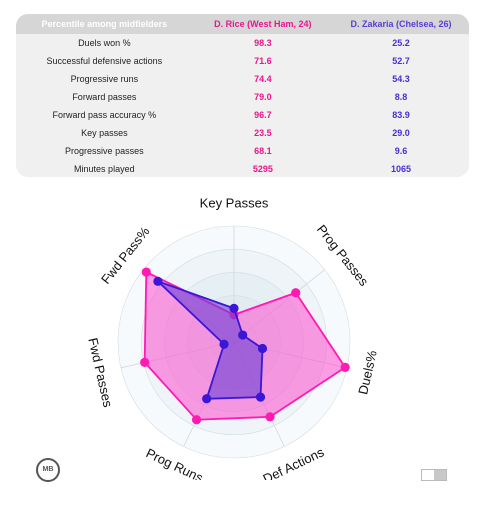 This screenshot has height=514, width=486. What do you see at coordinates (100, 372) in the screenshot?
I see `radar-axis-label: Fwd Passes` at bounding box center [100, 372].